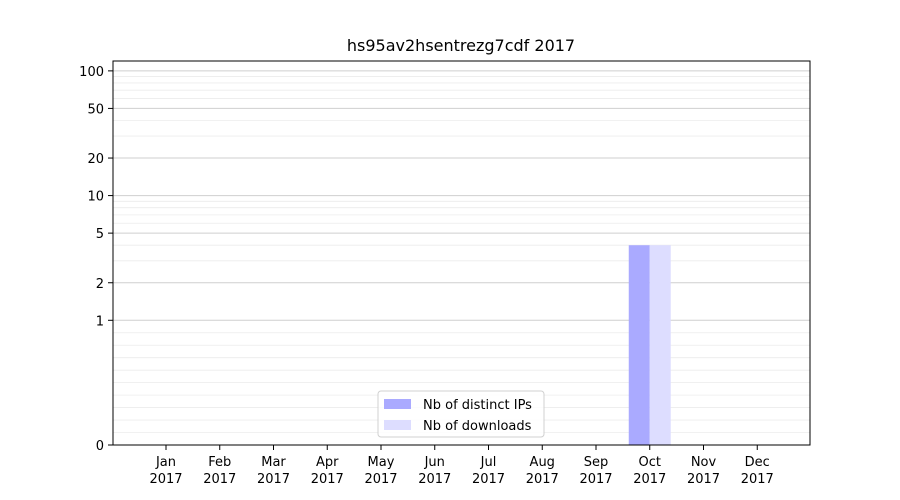 Image resolution: width=900 pixels, height=500 pixels. I want to click on y-axis: 0 1 2 5 10 20 50 100, so click(96, 259).